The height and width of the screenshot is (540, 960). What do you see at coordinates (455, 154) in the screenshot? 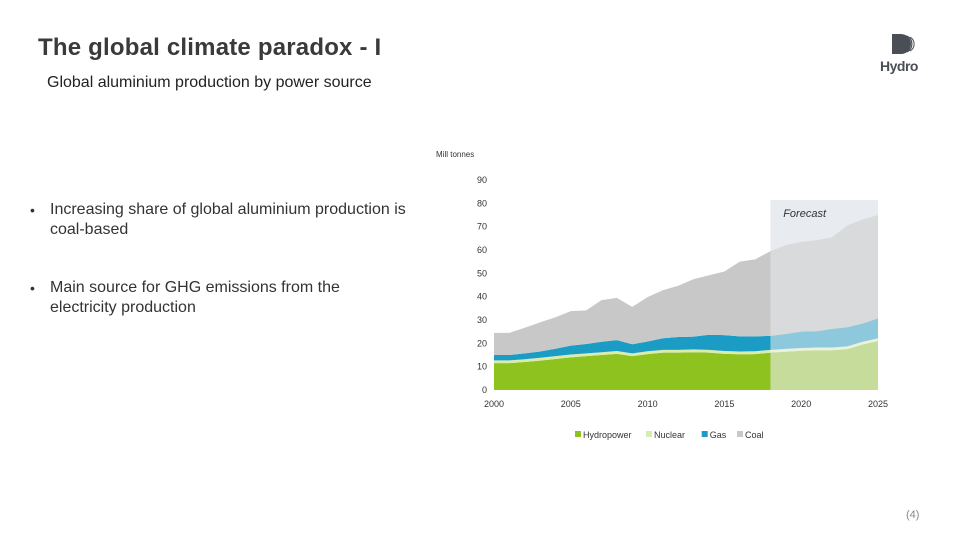
I see `y-axis-label: Mill tonnes` at bounding box center [455, 154].